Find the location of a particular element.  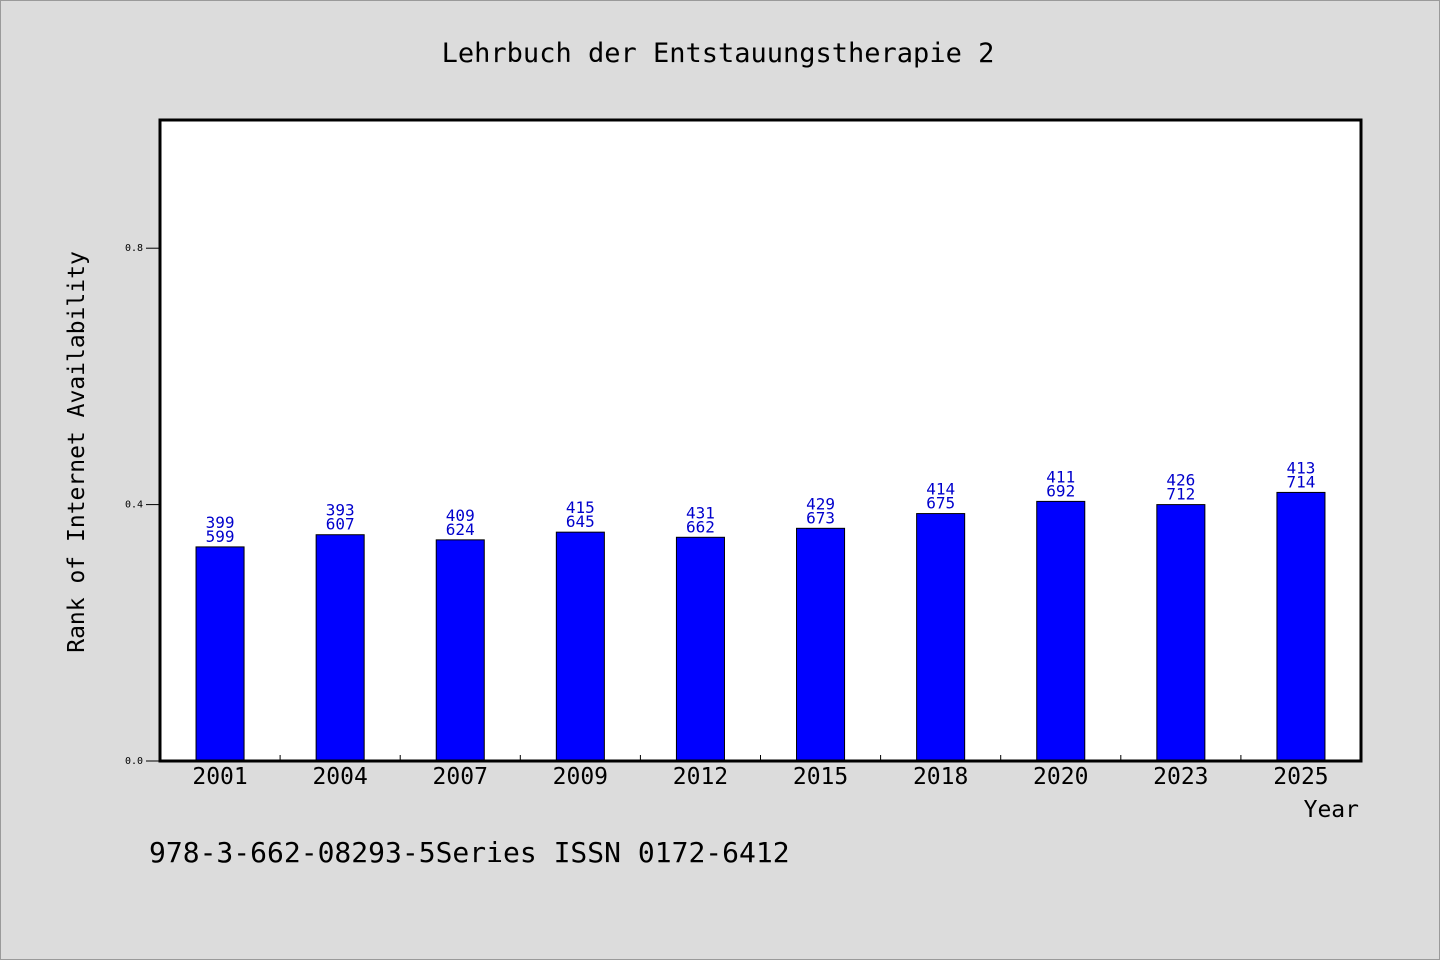

bar-label-bottom-2023: 712 is located at coordinates (1180, 494).